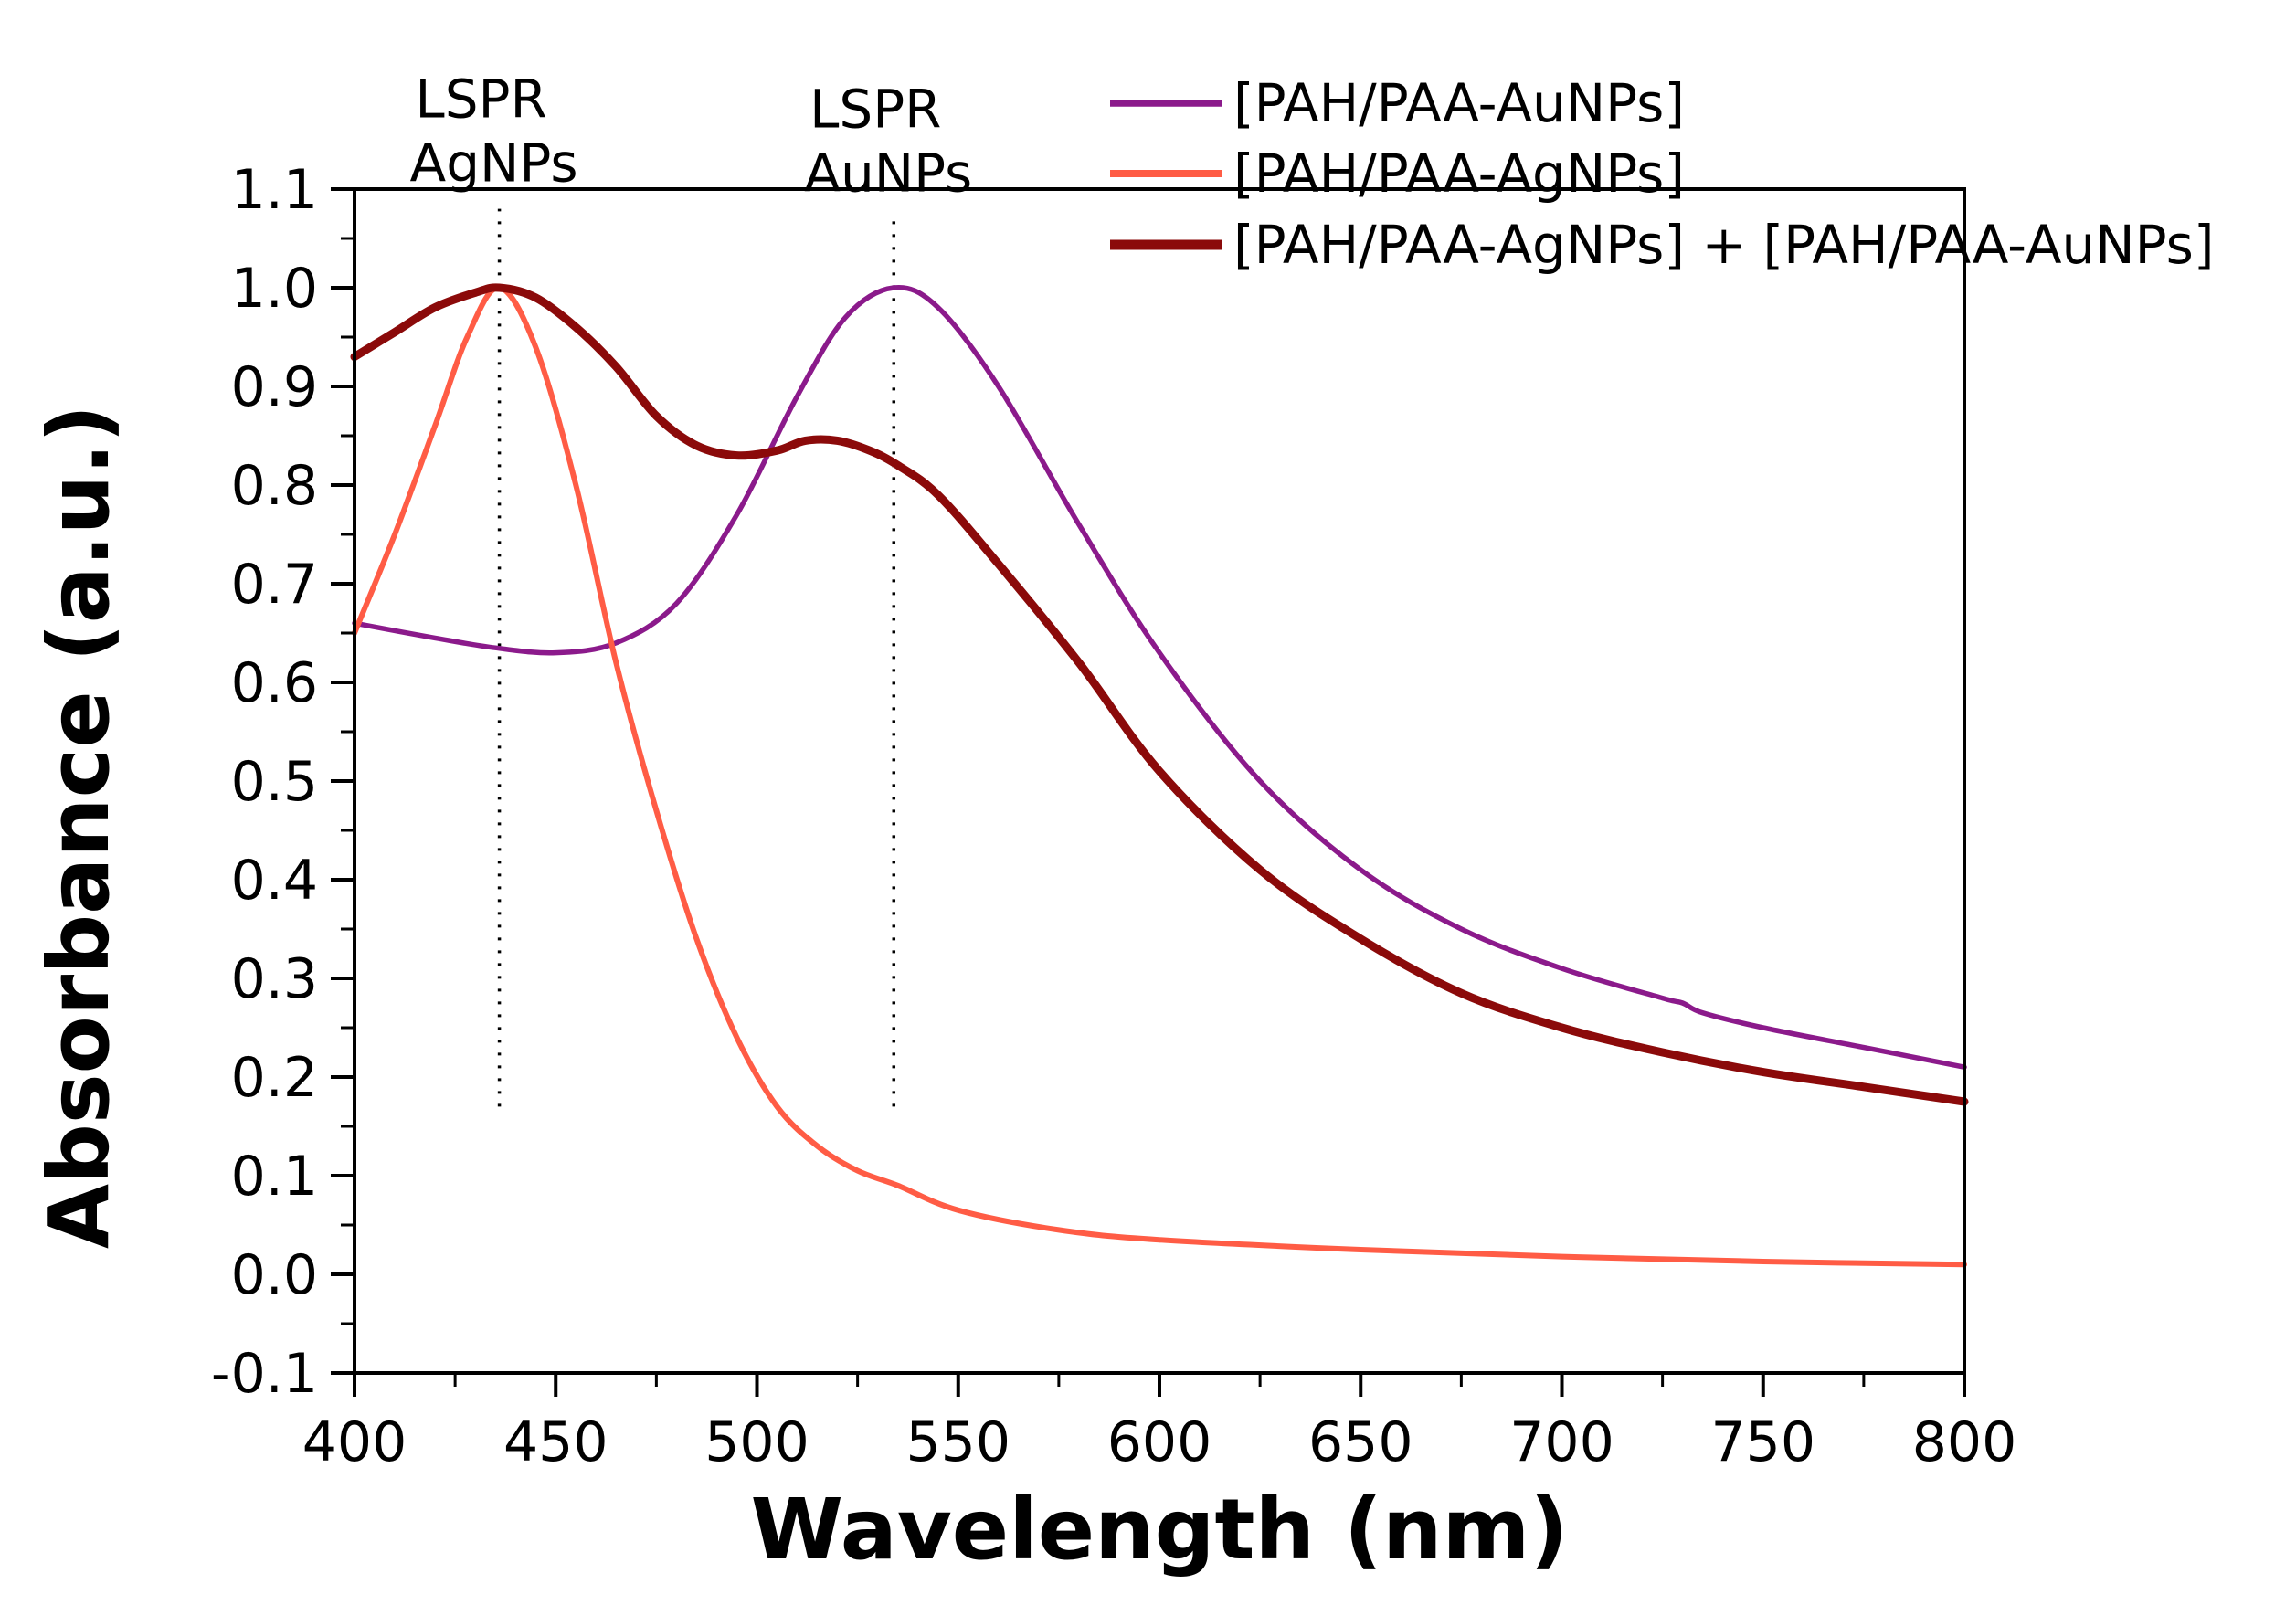 The width and height of the screenshot is (2296, 1605). What do you see at coordinates (274, 1078) in the screenshot?
I see `y-tick-label: 0.2` at bounding box center [274, 1078].